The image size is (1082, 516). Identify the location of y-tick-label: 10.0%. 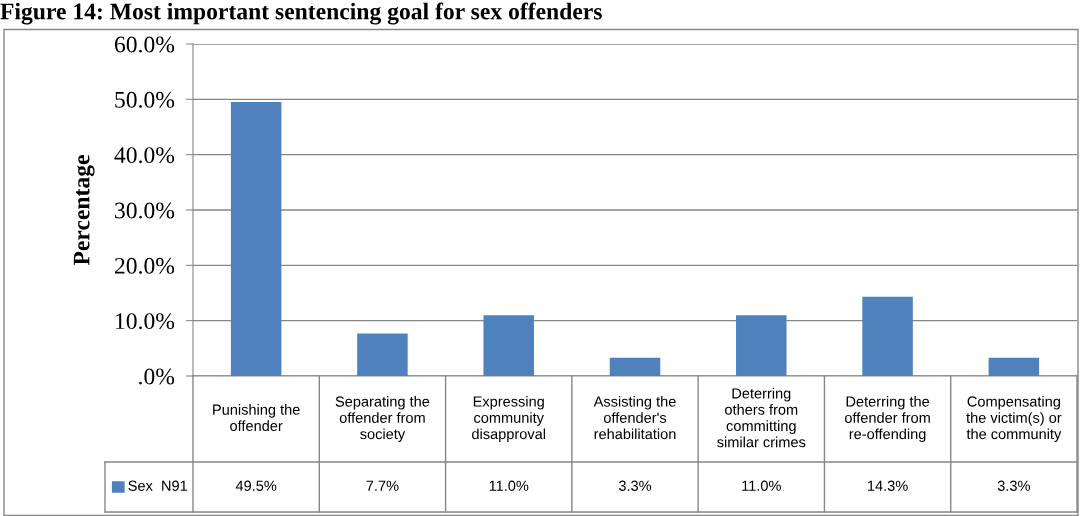
(145, 321).